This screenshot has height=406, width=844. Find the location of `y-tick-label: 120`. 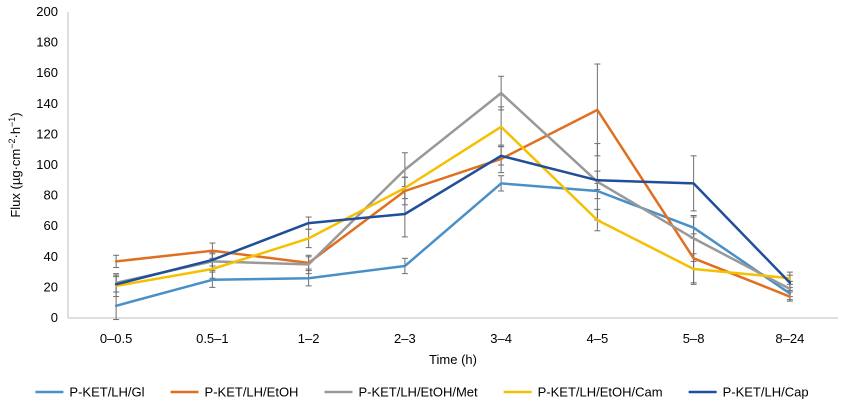

y-tick-label: 120 is located at coordinates (47, 133).